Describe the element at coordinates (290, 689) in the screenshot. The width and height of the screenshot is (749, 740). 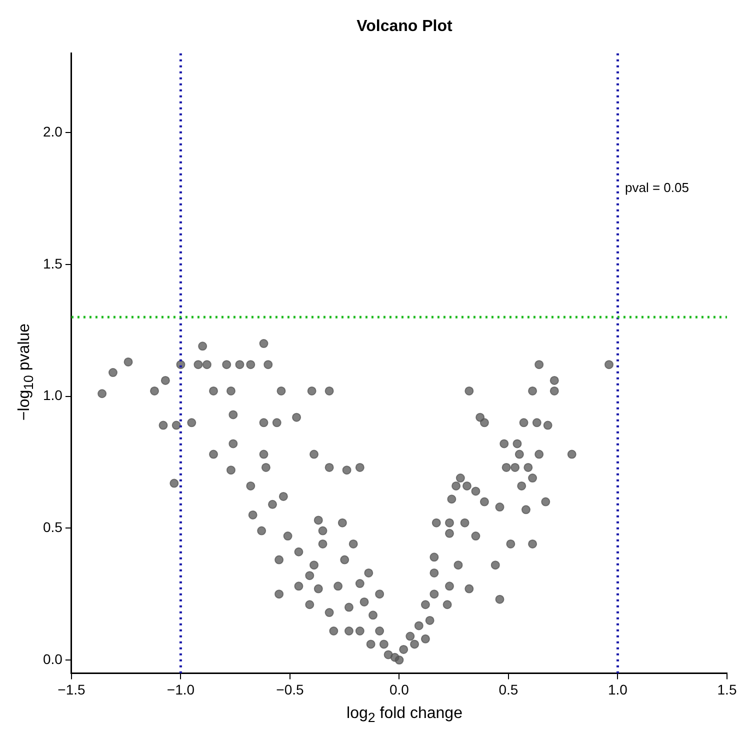
I see `x-tick-label: −0.5` at that location.